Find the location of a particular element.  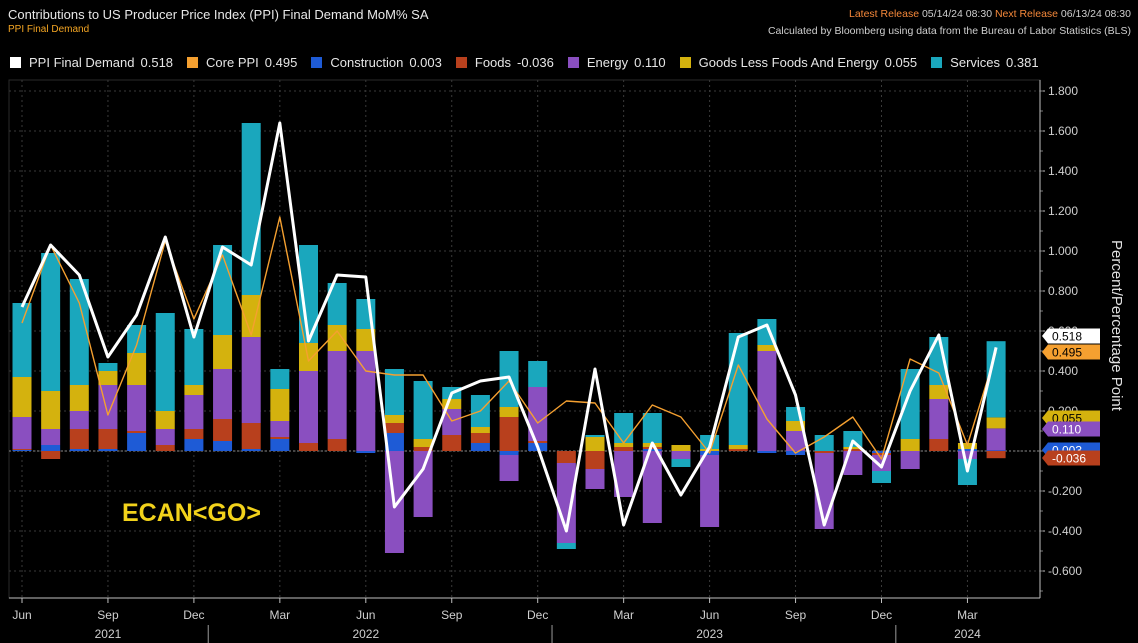

legend-item-services: Services 0.381 is located at coordinates (985, 62).